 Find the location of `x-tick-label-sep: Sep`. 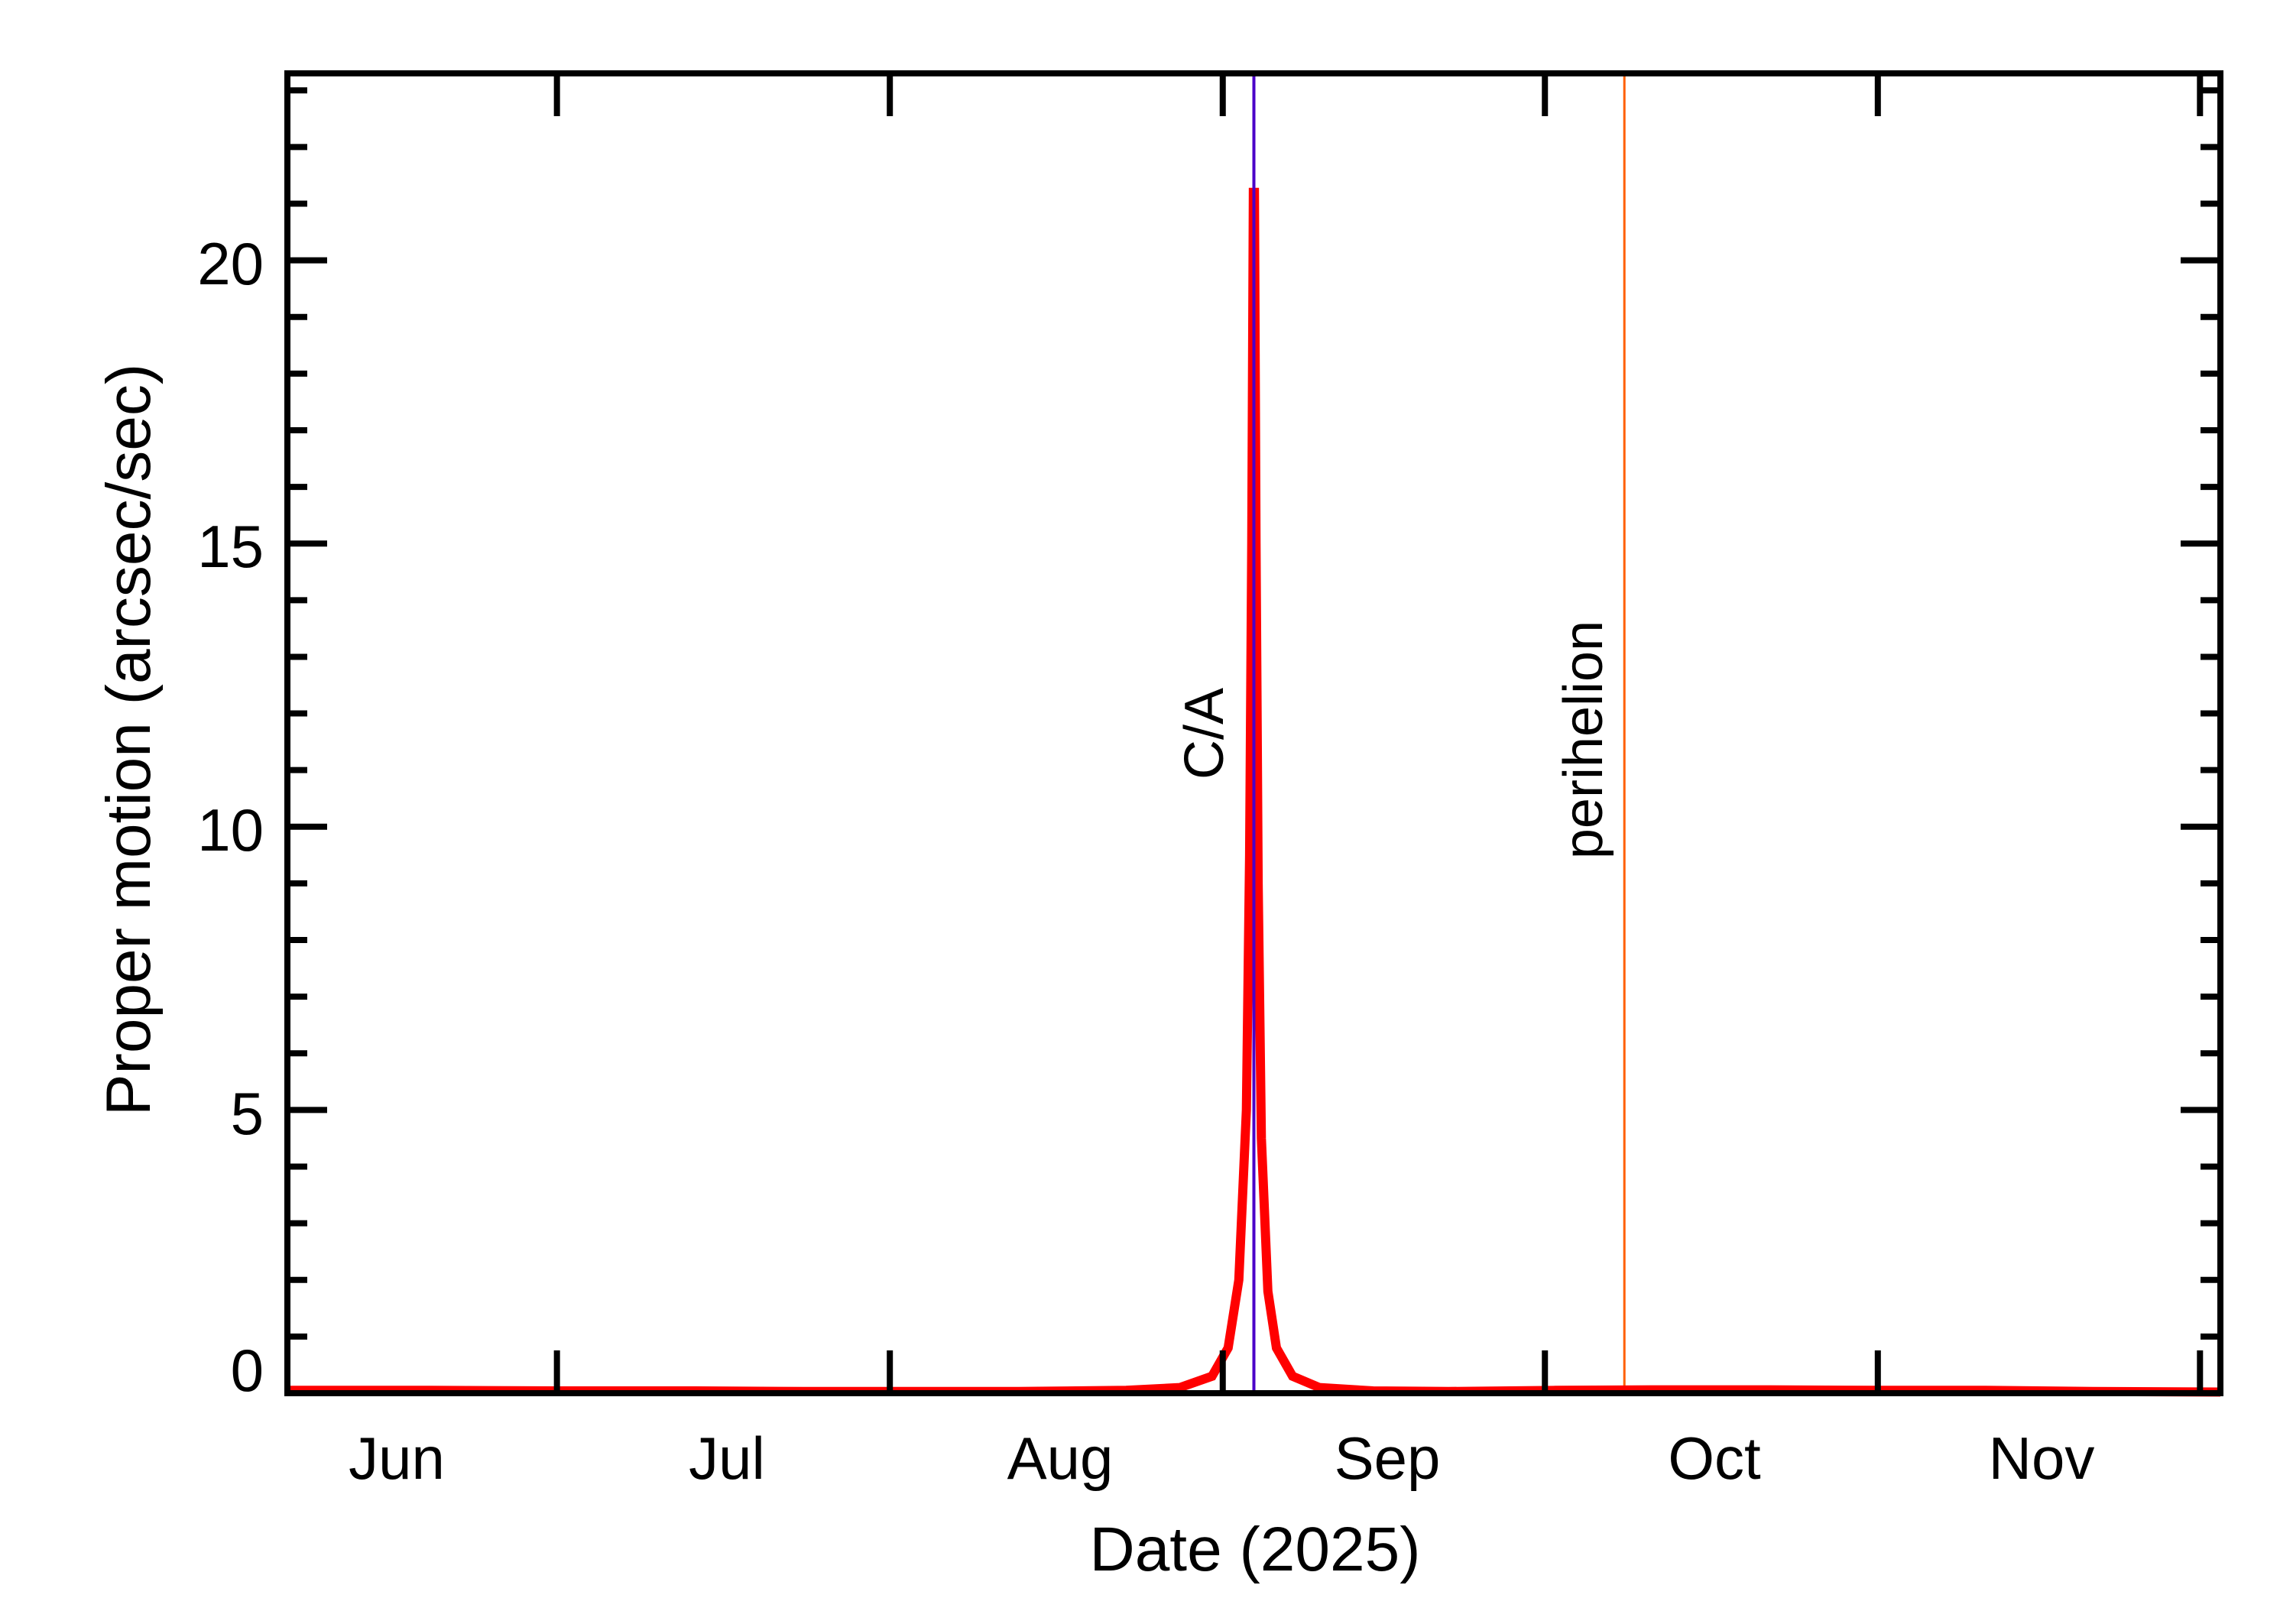

x-tick-label-sep: Sep is located at coordinates (1388, 1458).